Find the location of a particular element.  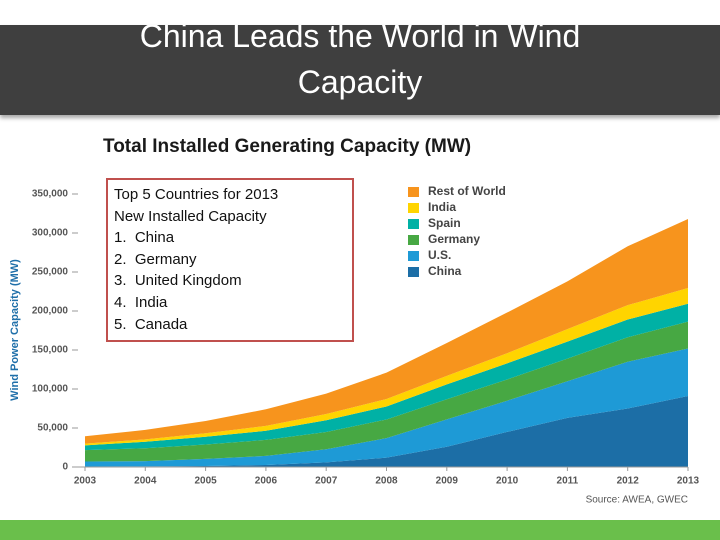

legend-label: India is located at coordinates (442, 207).